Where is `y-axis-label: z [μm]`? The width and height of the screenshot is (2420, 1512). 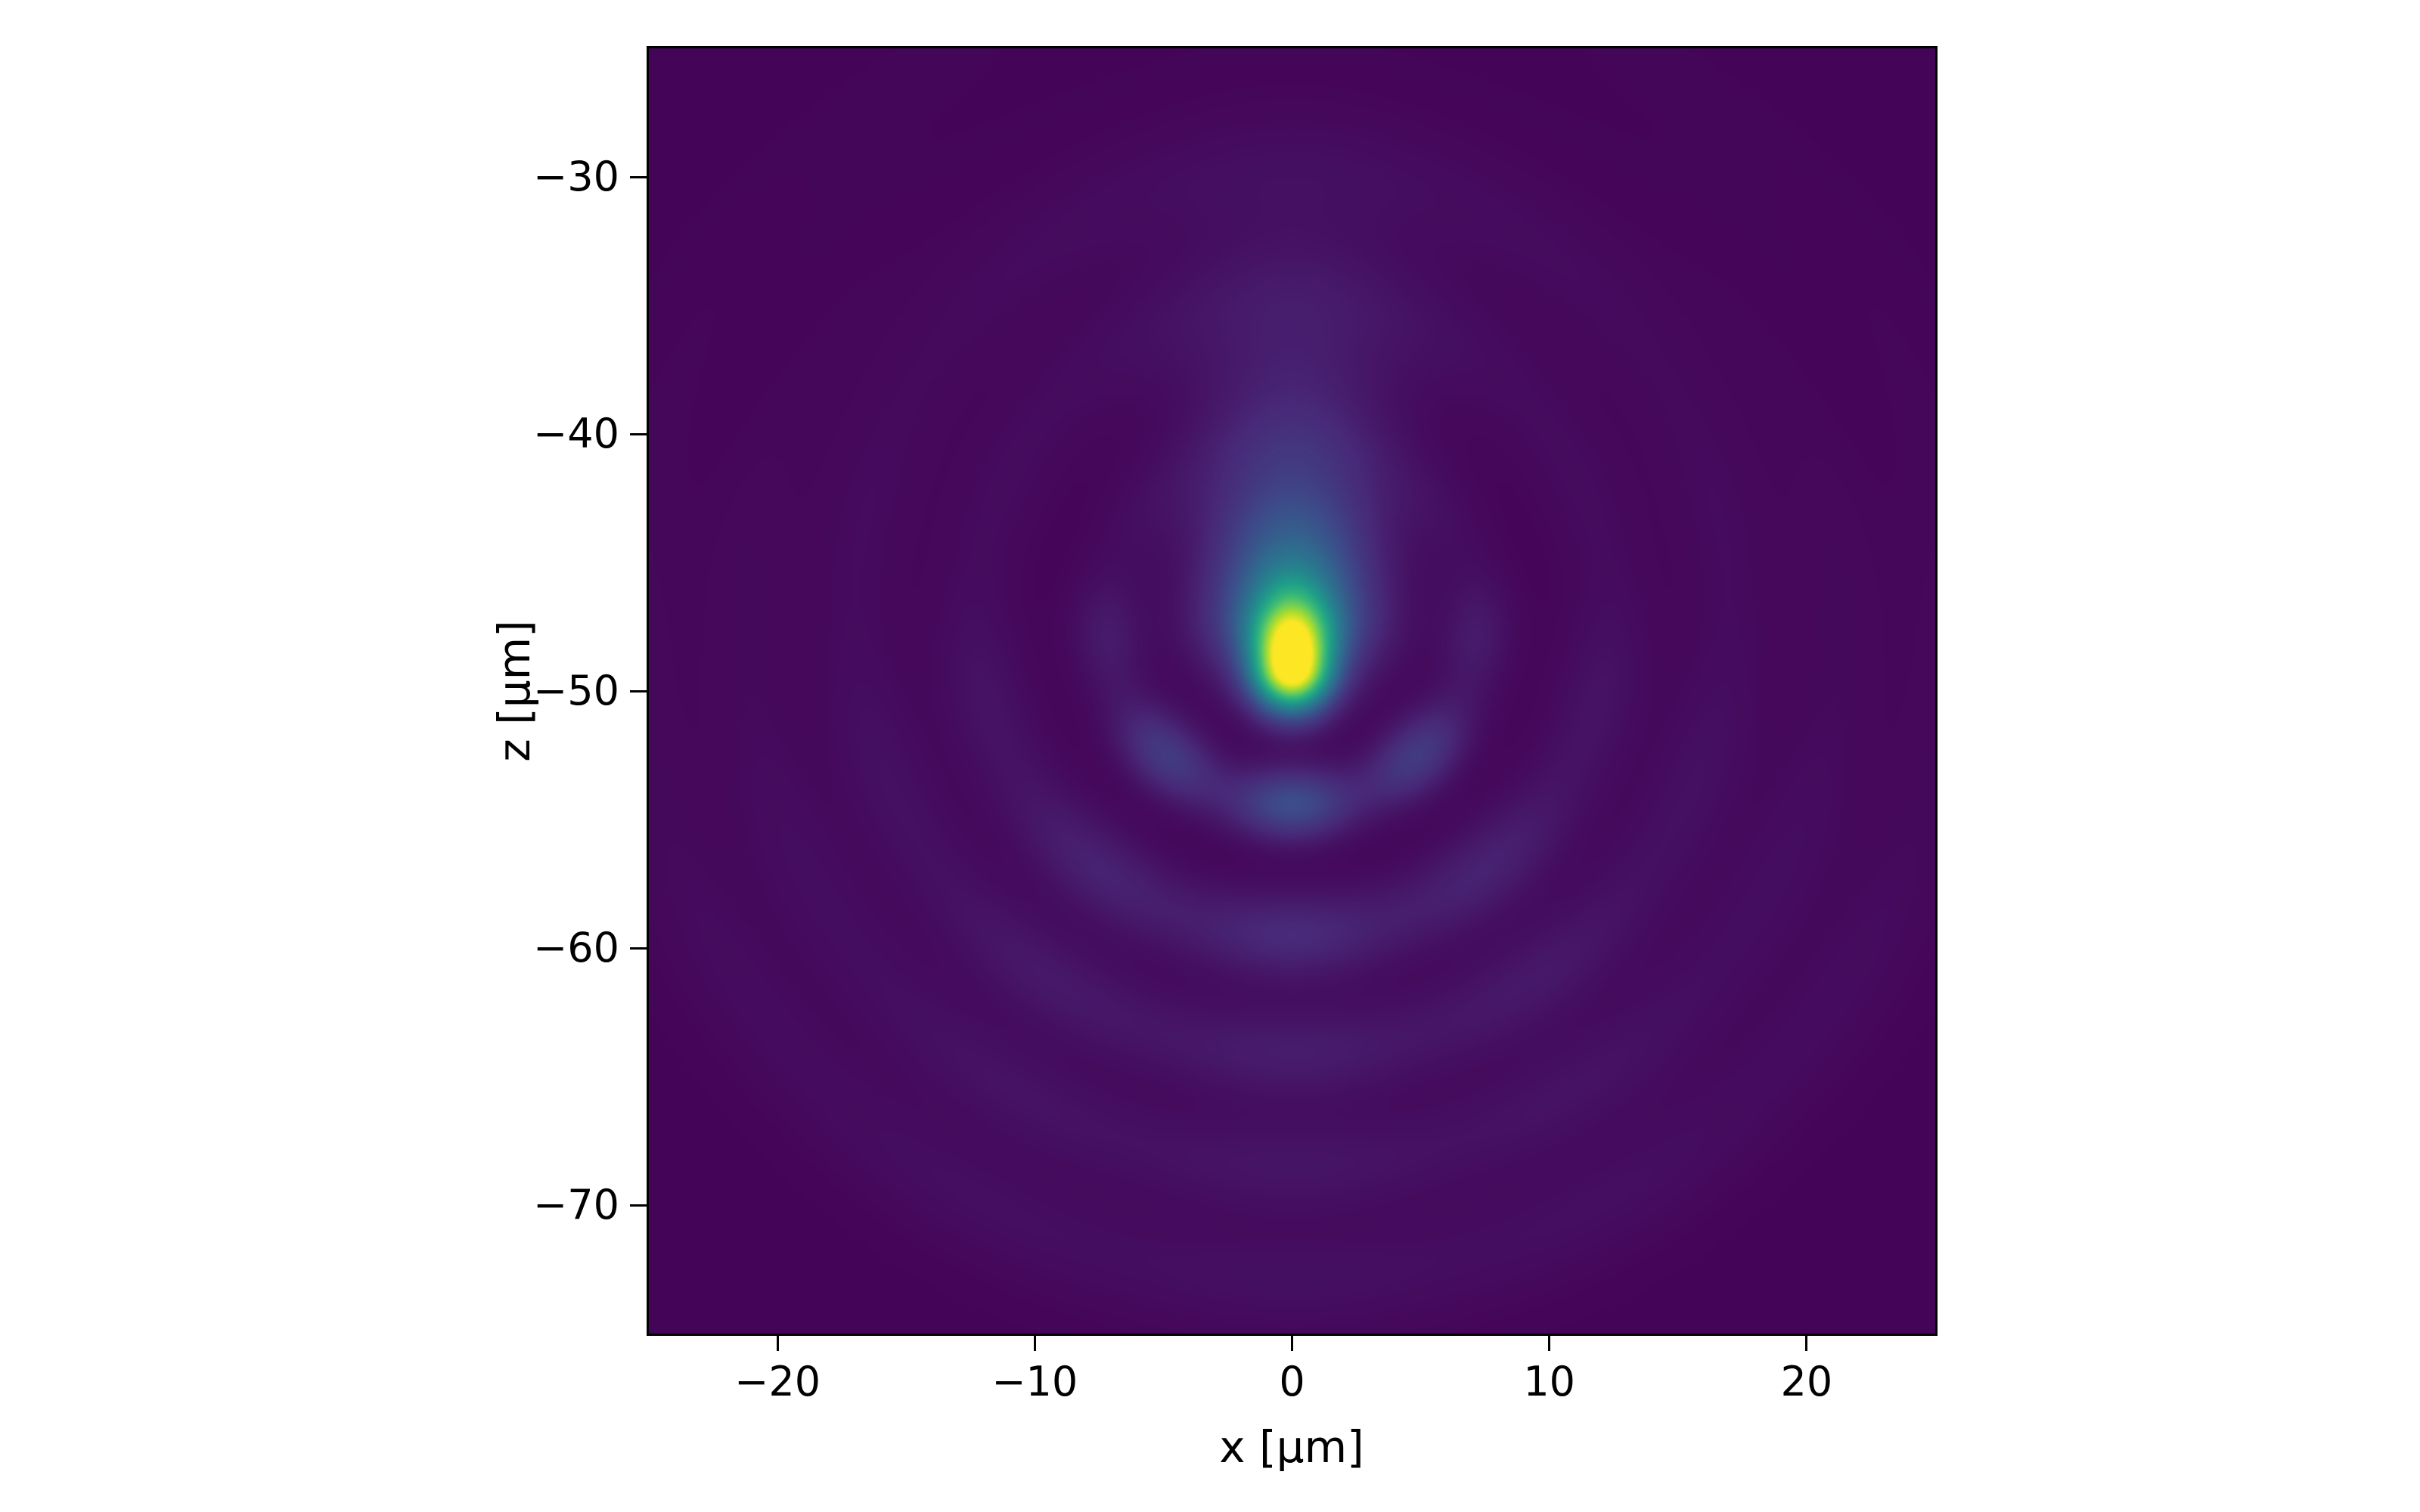
y-axis-label: z [μm] is located at coordinates (514, 691).